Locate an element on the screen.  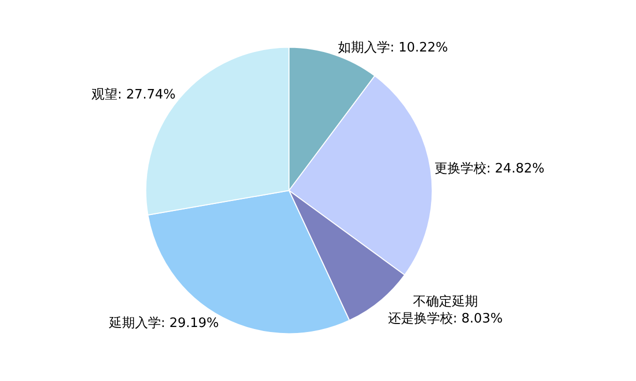
slice-label: 延期入学: 29.19% is located at coordinates (163, 323).